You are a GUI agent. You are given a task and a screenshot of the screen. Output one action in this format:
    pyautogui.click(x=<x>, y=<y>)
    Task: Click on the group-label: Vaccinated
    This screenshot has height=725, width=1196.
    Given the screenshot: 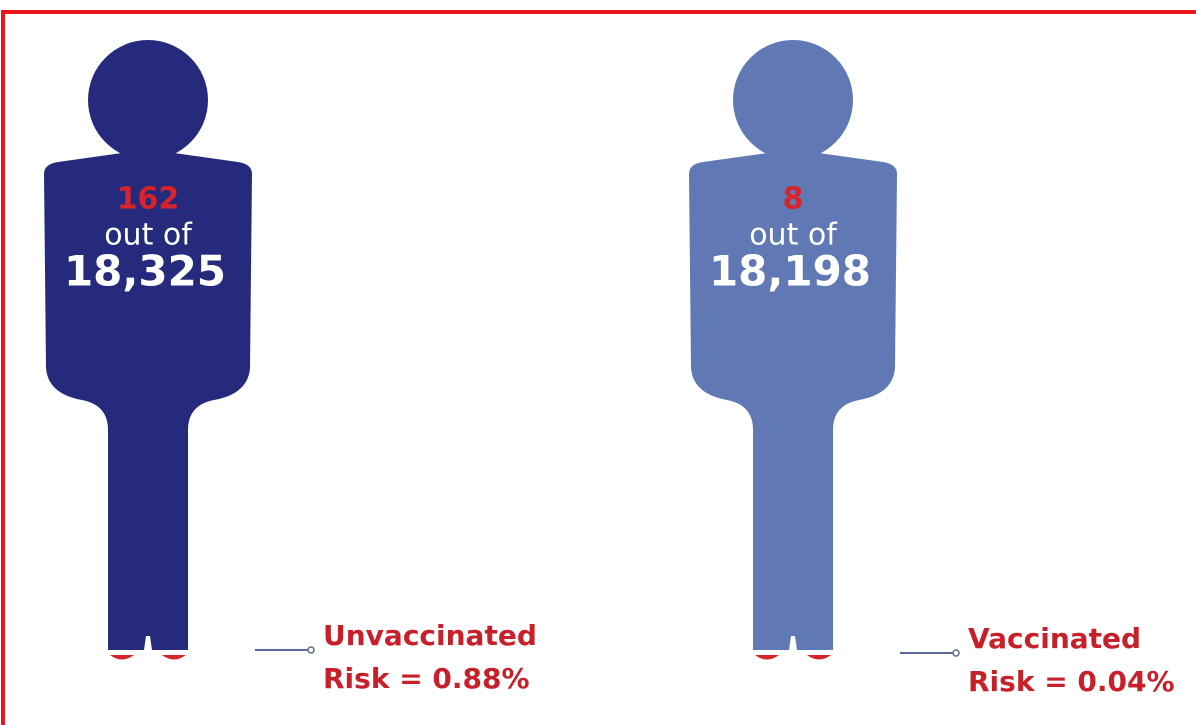 What is the action you would take?
    pyautogui.click(x=1054, y=638)
    